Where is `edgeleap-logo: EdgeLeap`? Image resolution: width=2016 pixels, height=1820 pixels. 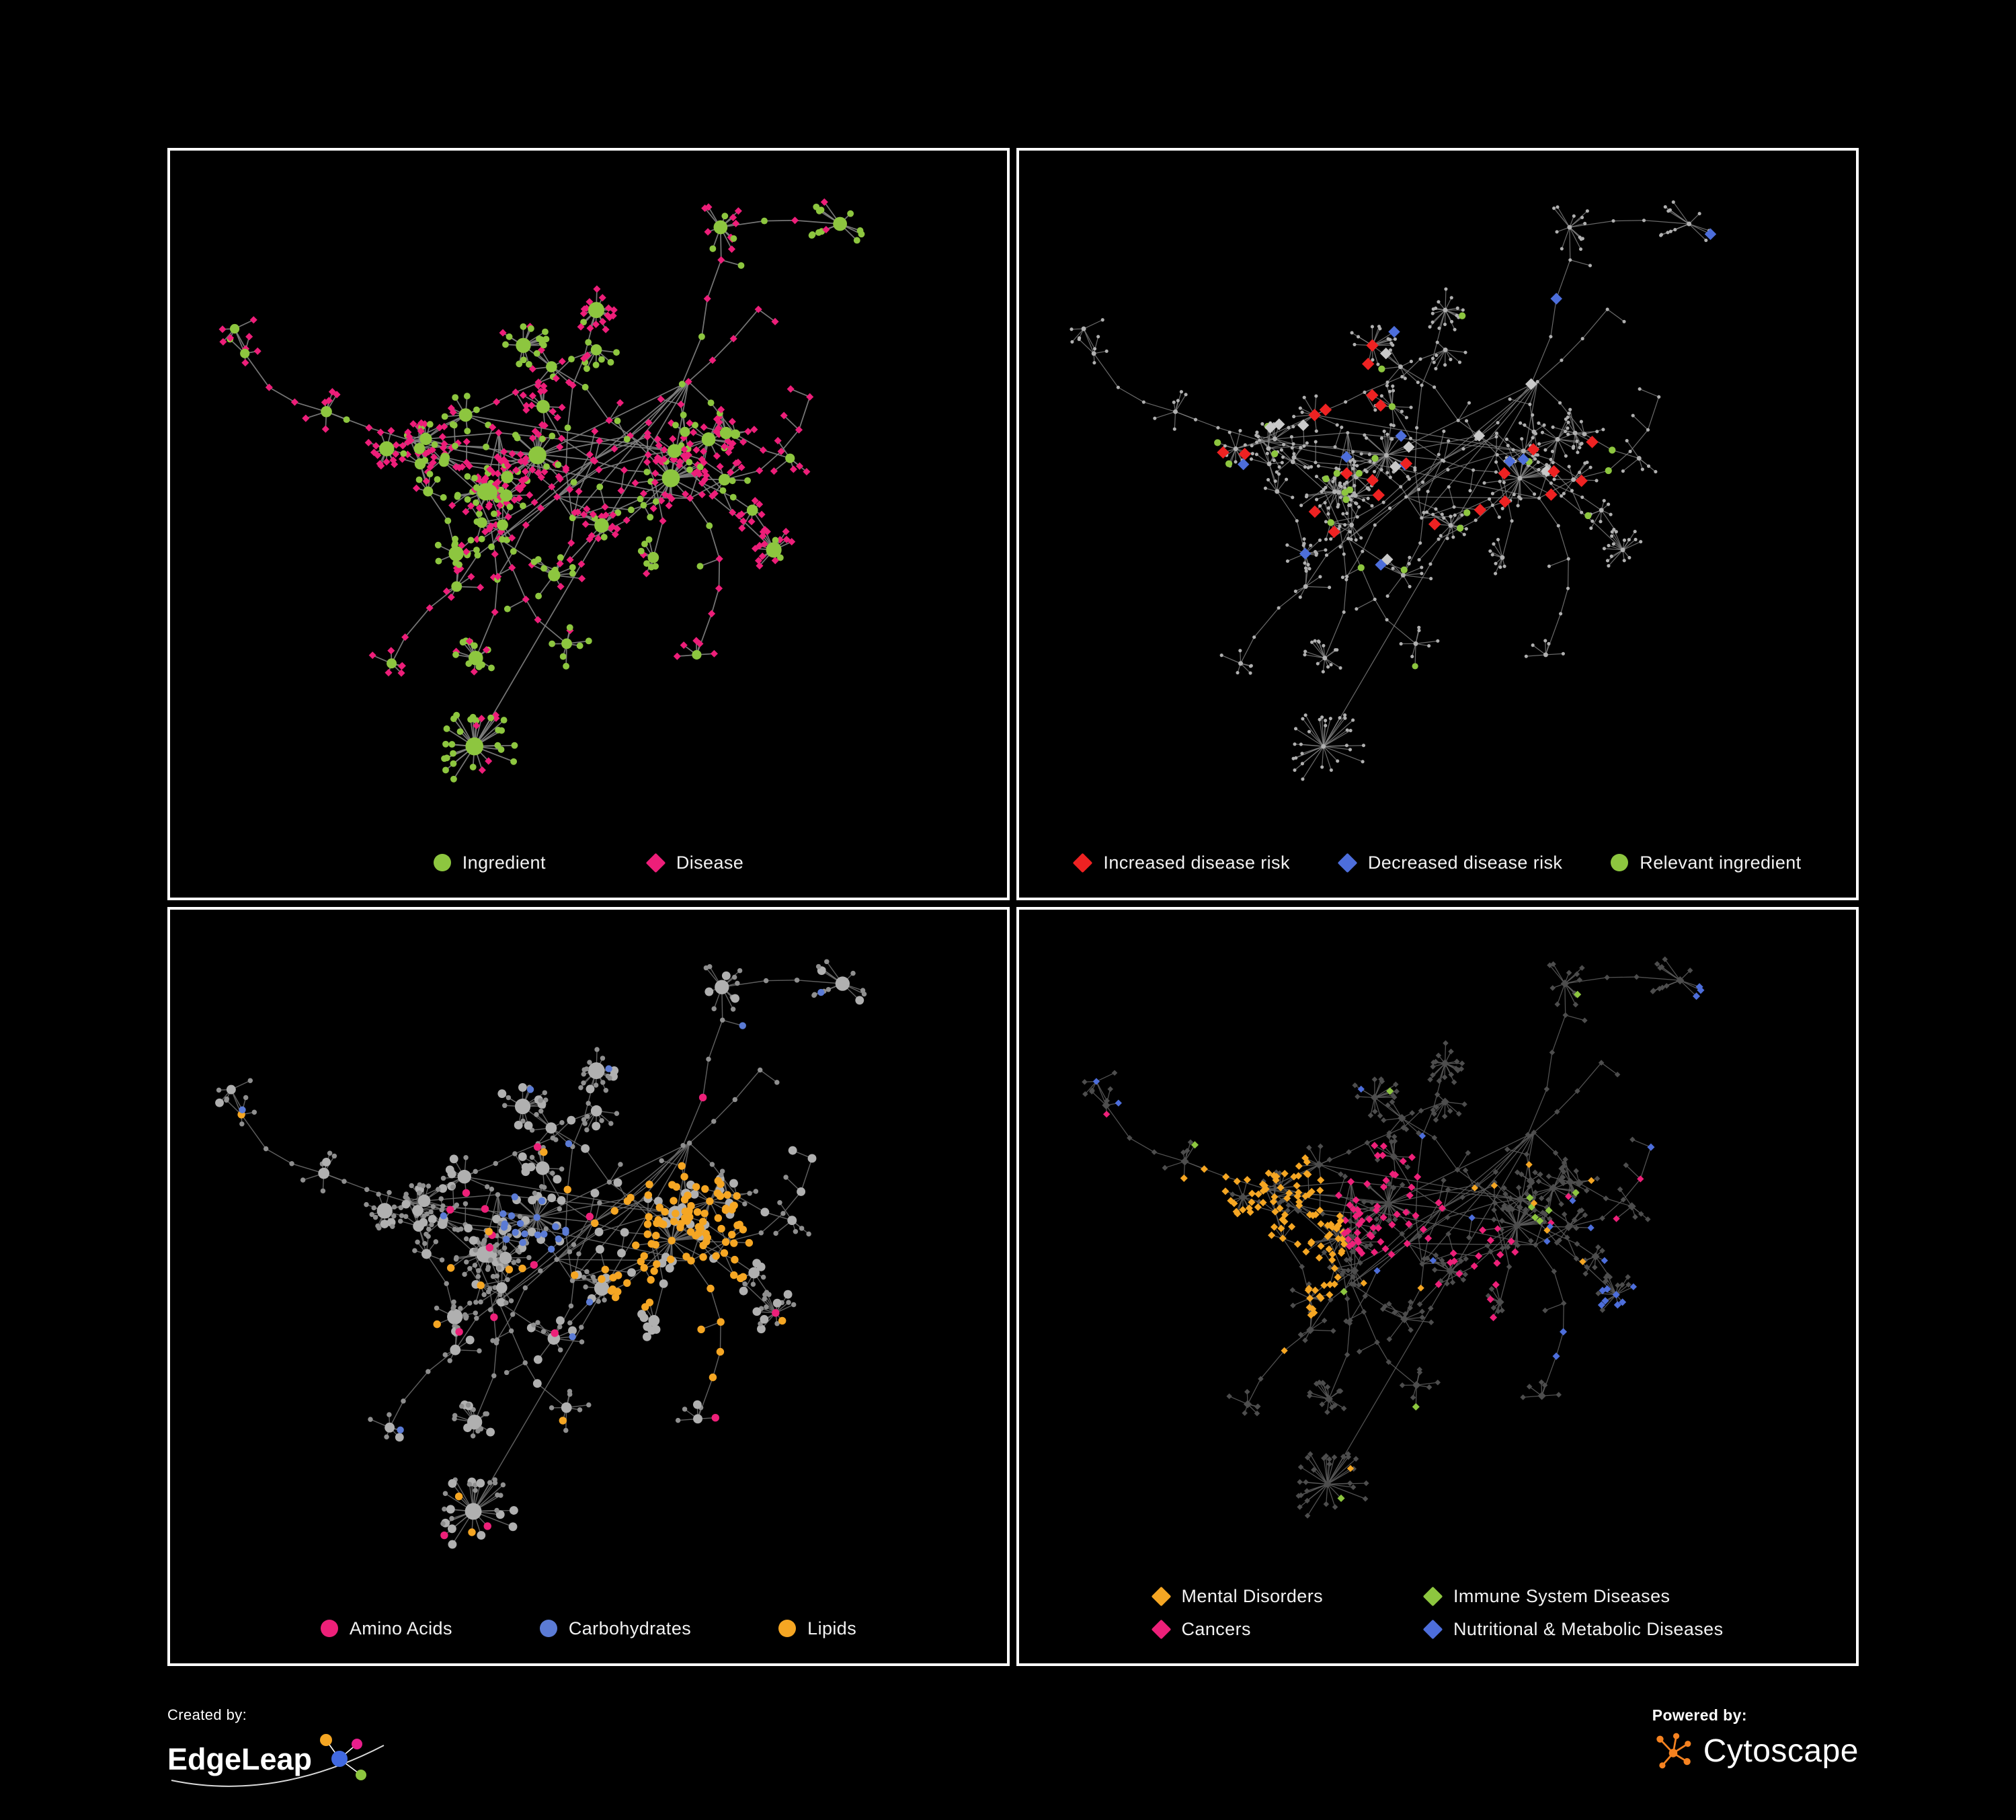
edgeleap-logo: EdgeLeap is located at coordinates (276, 1760).